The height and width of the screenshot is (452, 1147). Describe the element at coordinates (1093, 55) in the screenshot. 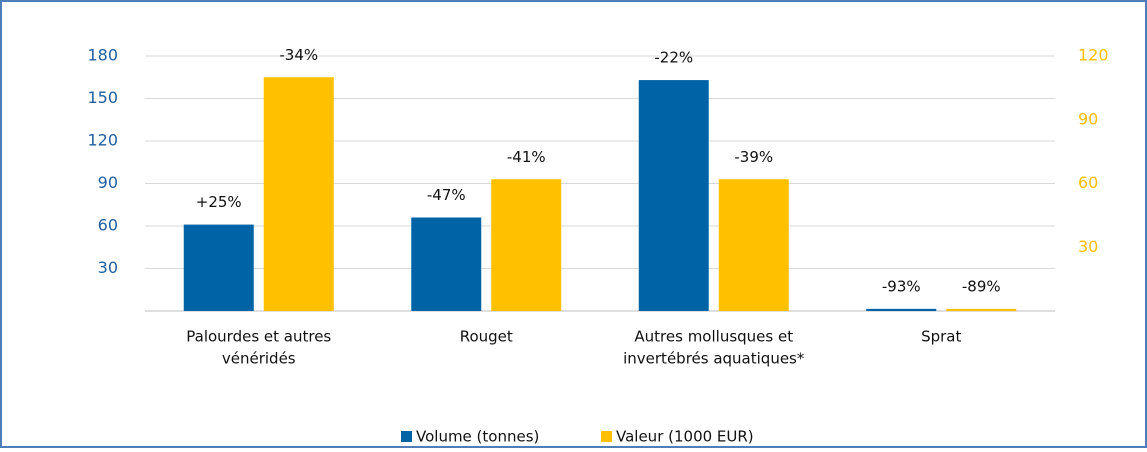

I see `y2-tick-label: 120` at that location.